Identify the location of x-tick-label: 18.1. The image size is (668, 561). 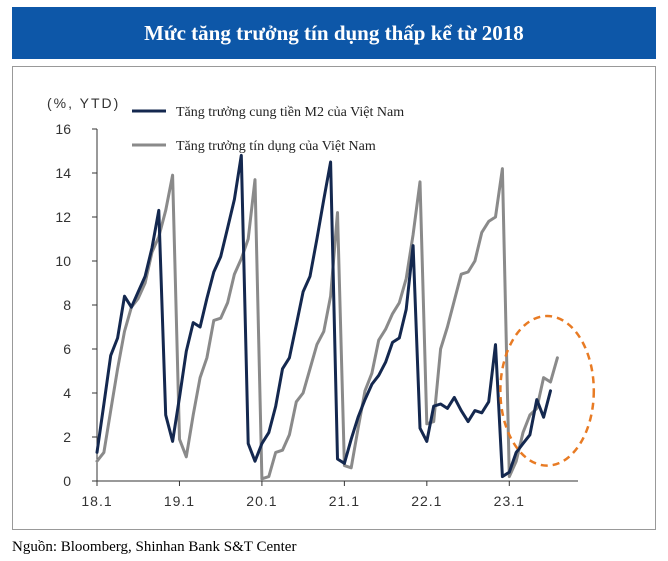
(96, 501).